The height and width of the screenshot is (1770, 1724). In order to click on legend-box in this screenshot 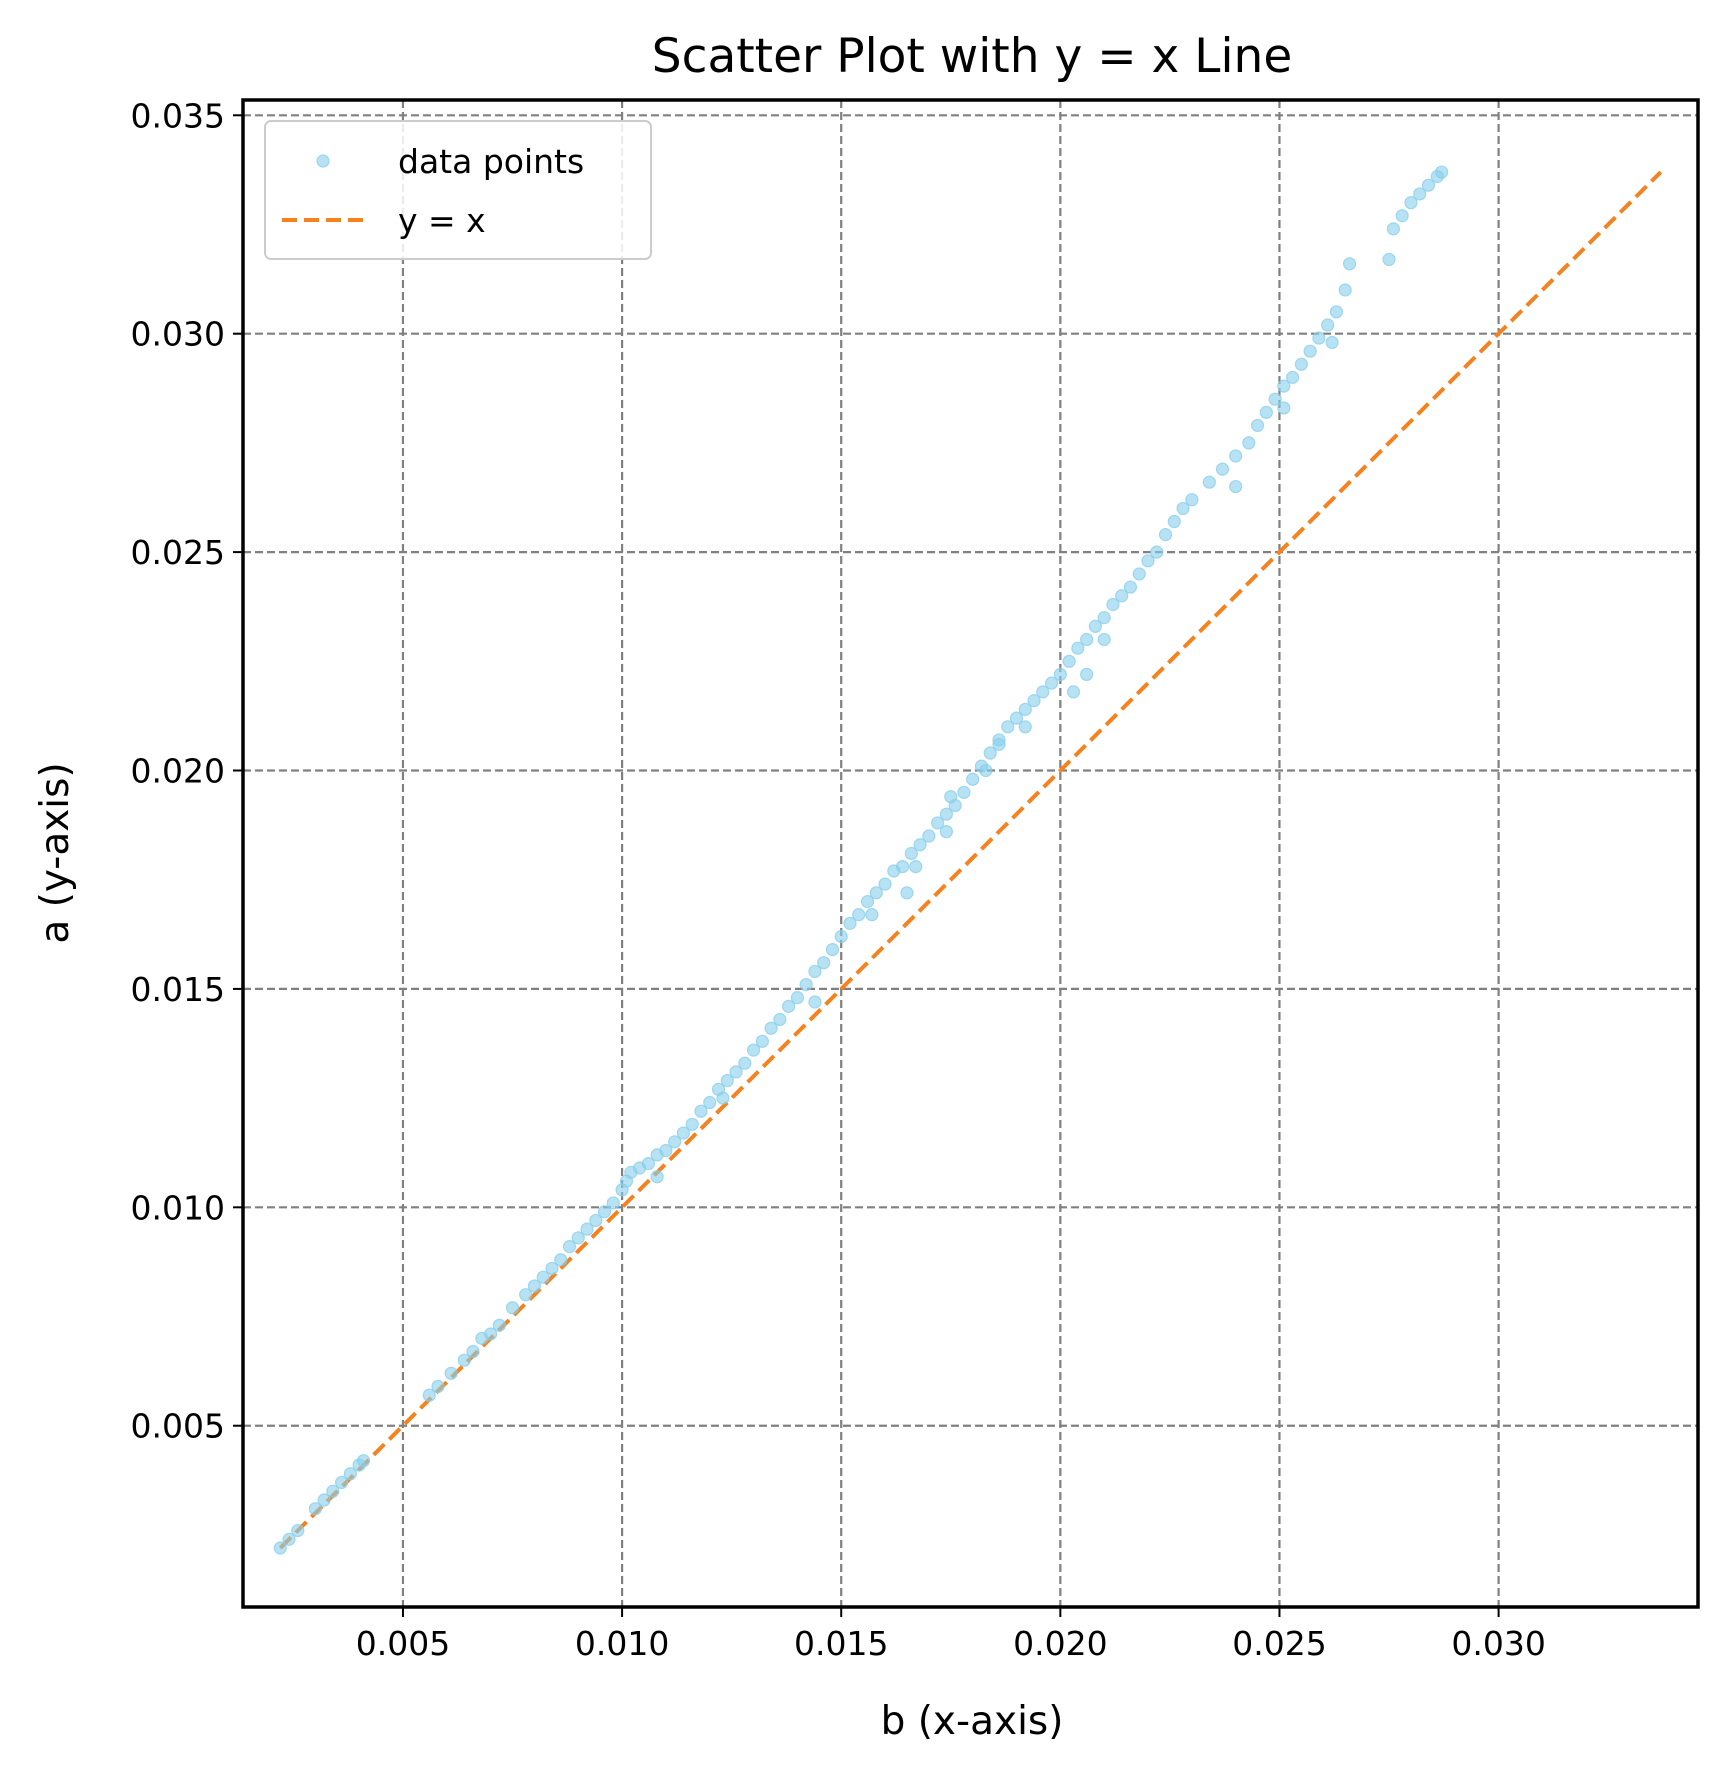, I will do `click(458, 190)`.